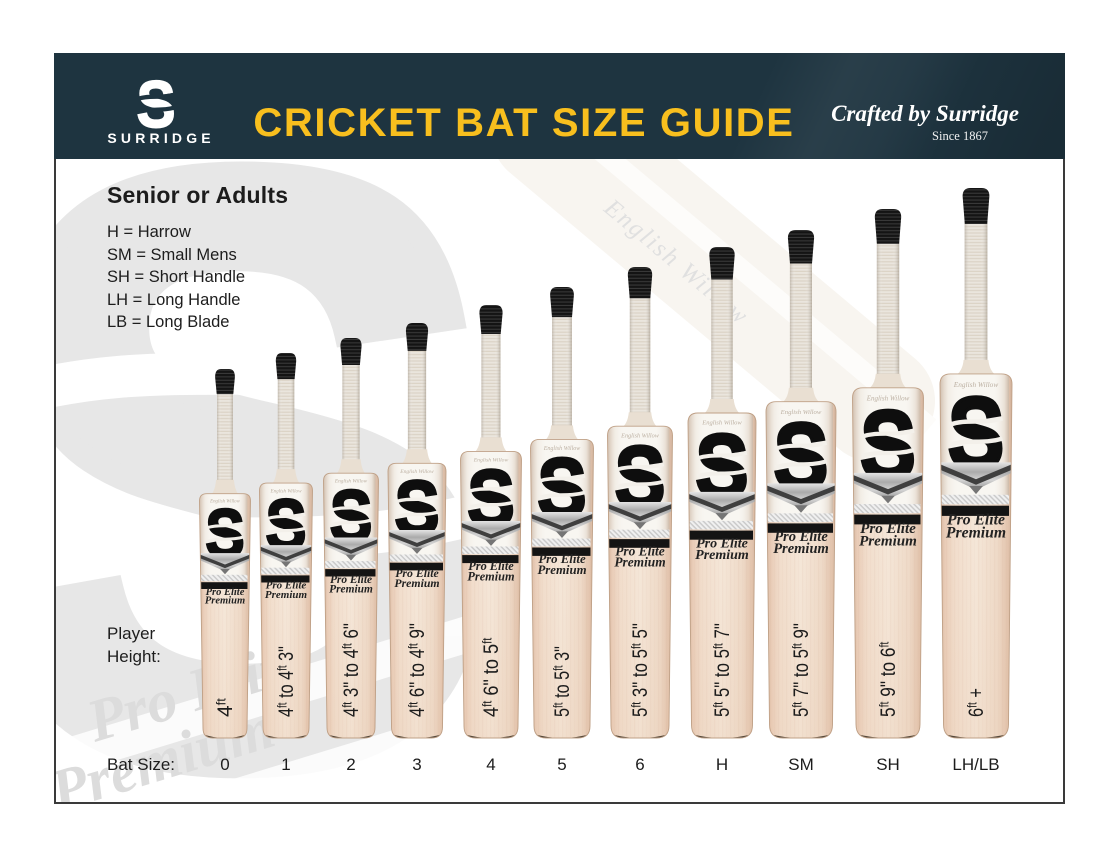  I want to click on svg-text: 5ft​ 9" to 6ft​, so click(888, 679).